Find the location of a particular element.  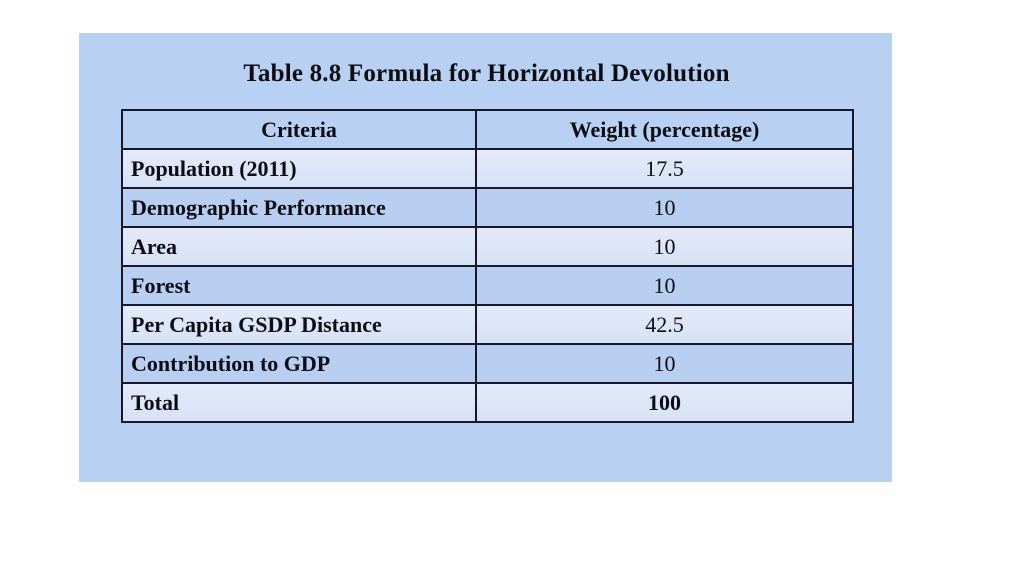

column-header-weight: Weight (percentage) is located at coordinates (664, 129).